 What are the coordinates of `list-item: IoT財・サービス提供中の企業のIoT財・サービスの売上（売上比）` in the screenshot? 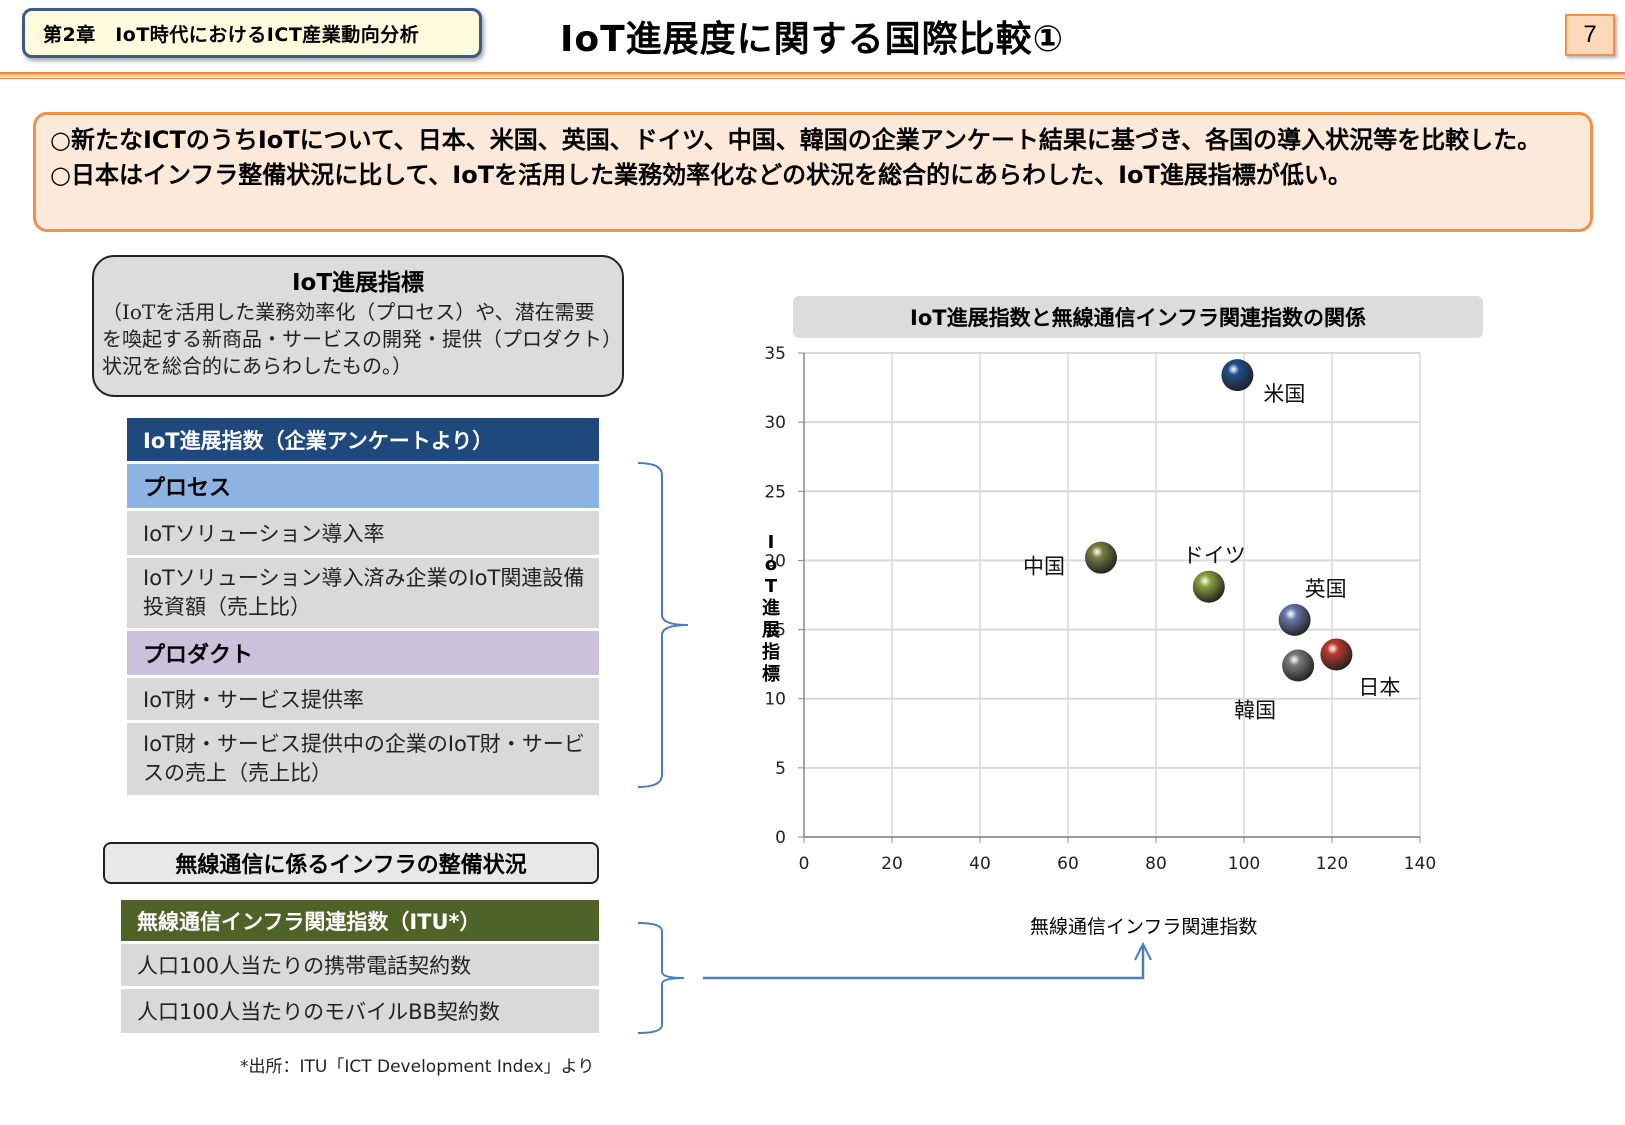 It's located at (363, 759).